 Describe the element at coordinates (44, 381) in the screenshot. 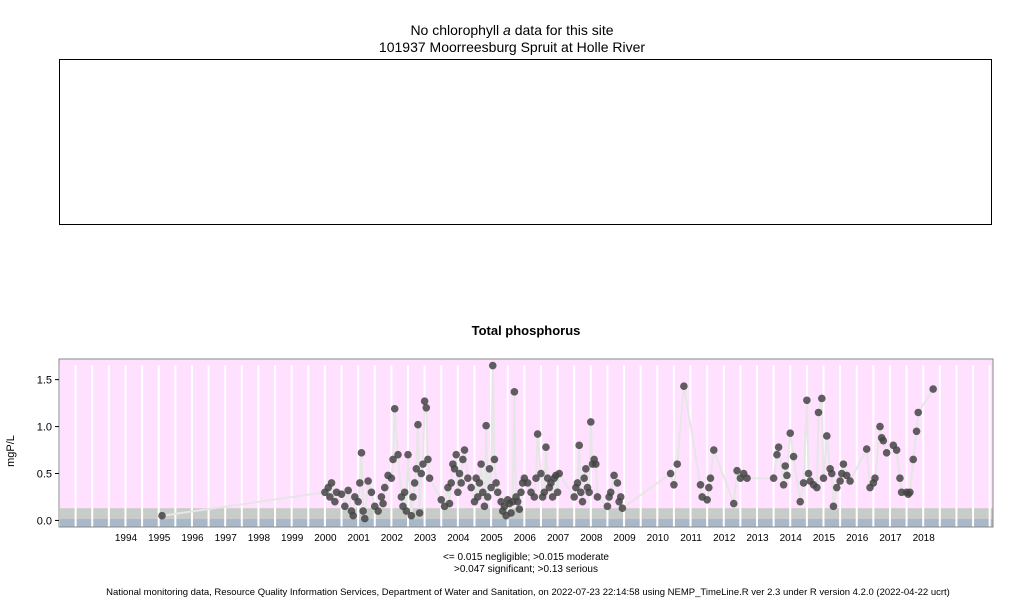

I see `y-tick-label: 1.5` at that location.